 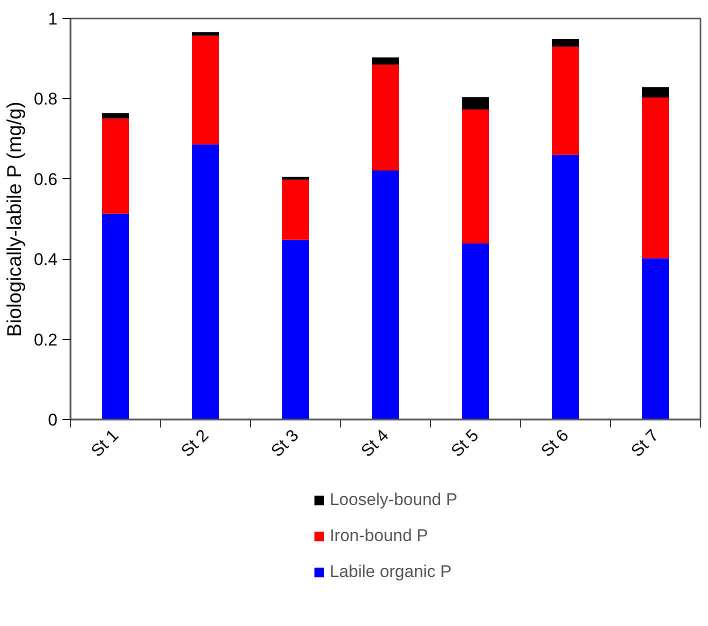 What do you see at coordinates (15, 219) in the screenshot?
I see `y-axis-title: Biologically-labile P (mg/g)` at bounding box center [15, 219].